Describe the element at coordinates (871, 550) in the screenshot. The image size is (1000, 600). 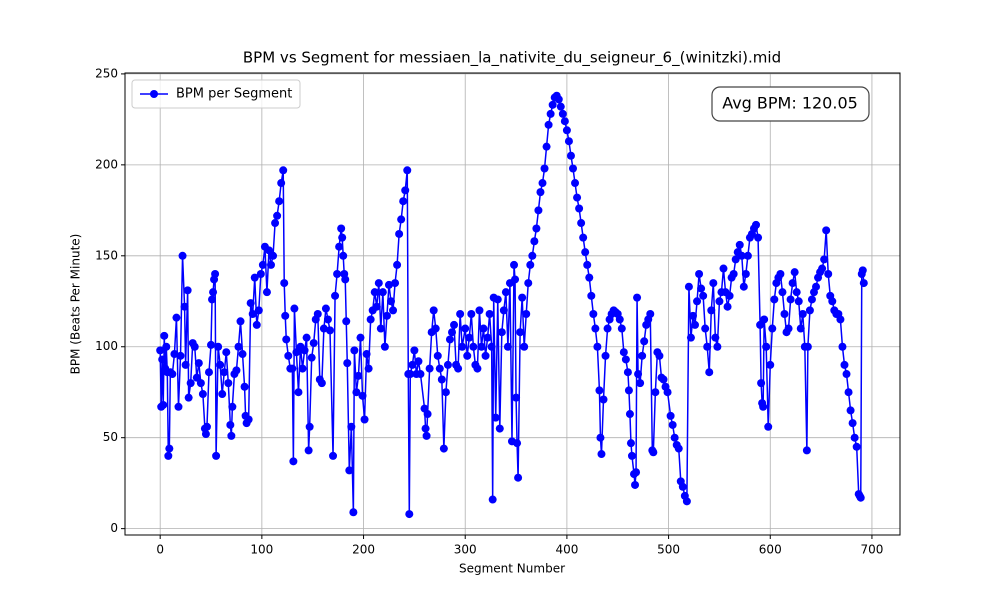
I see `x-tick-label: 700` at that location.